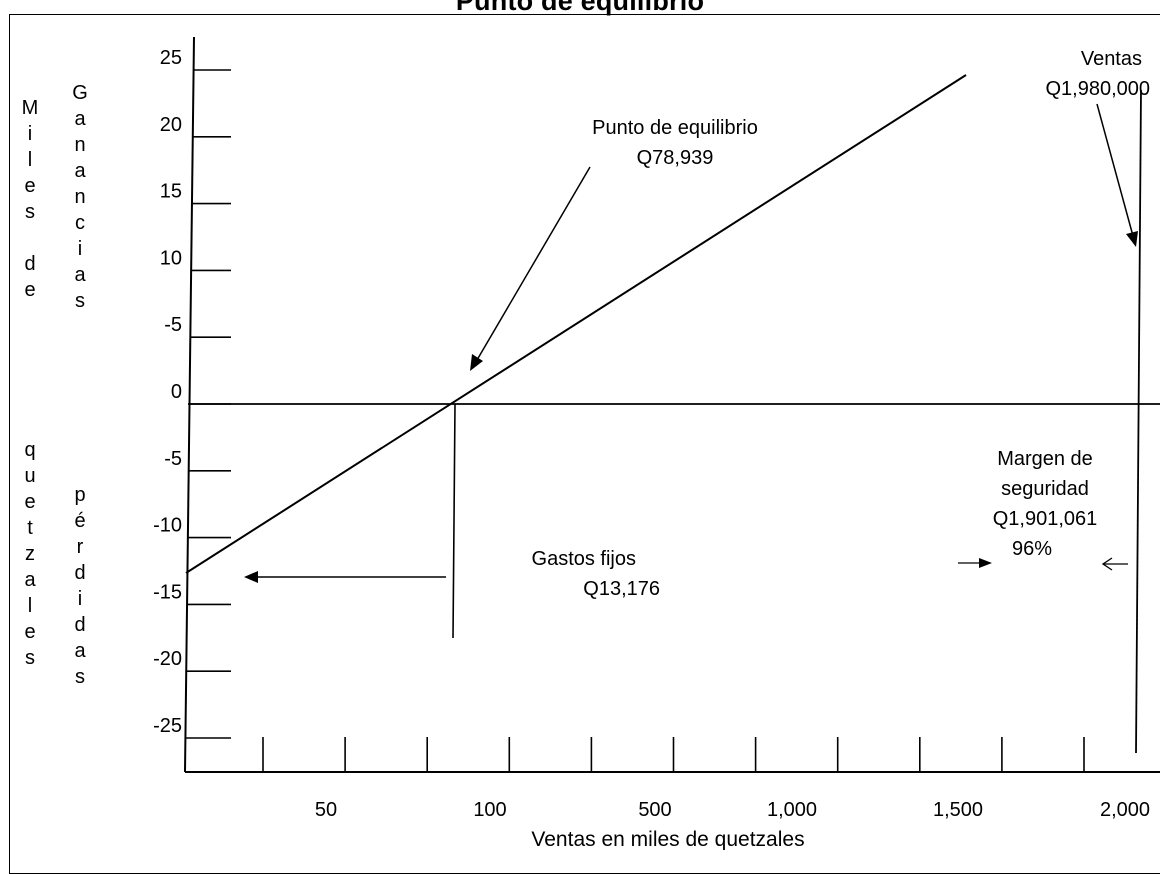 The width and height of the screenshot is (1160, 874). What do you see at coordinates (80, 521) in the screenshot?
I see `y-axis-label-lower-letter: é` at bounding box center [80, 521].